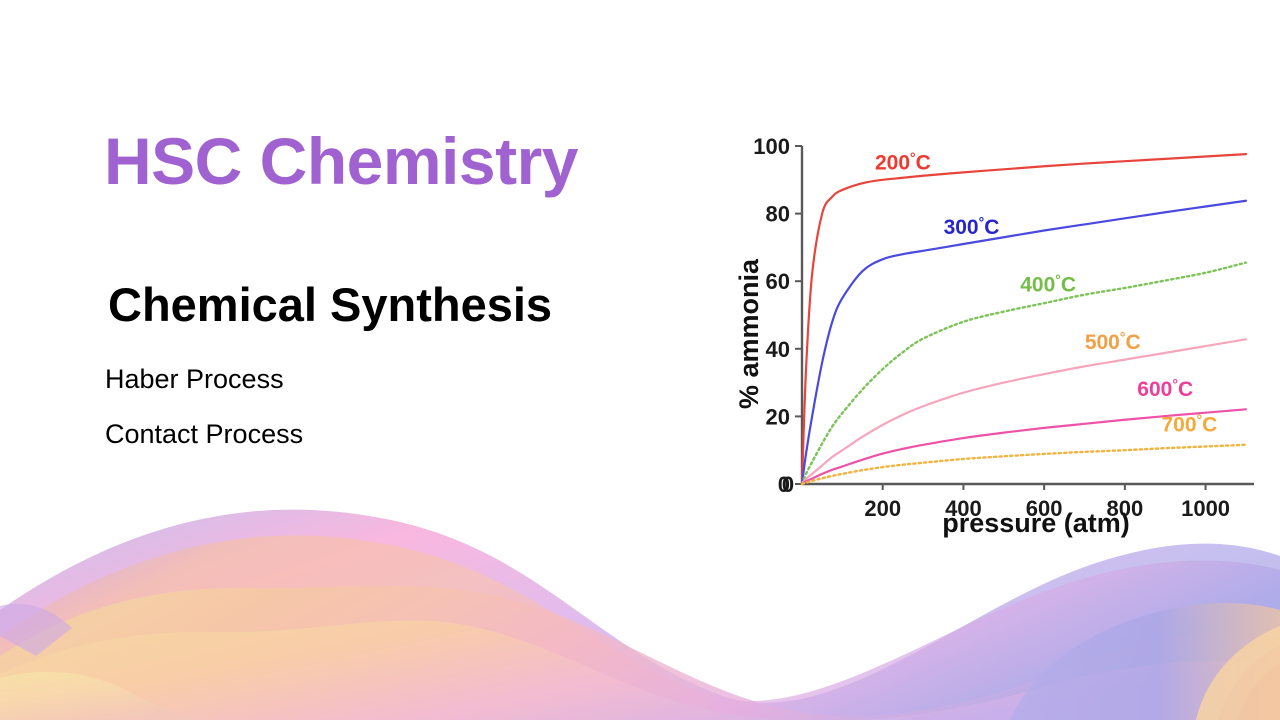 The height and width of the screenshot is (720, 1280). What do you see at coordinates (1205, 508) in the screenshot?
I see `x-tick-label: 1000` at bounding box center [1205, 508].